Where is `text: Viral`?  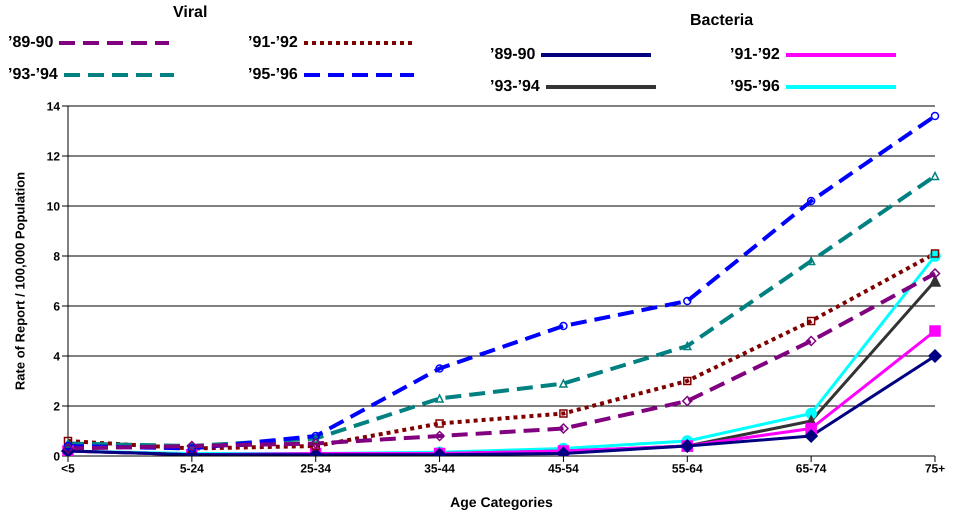 text: Viral is located at coordinates (190, 13).